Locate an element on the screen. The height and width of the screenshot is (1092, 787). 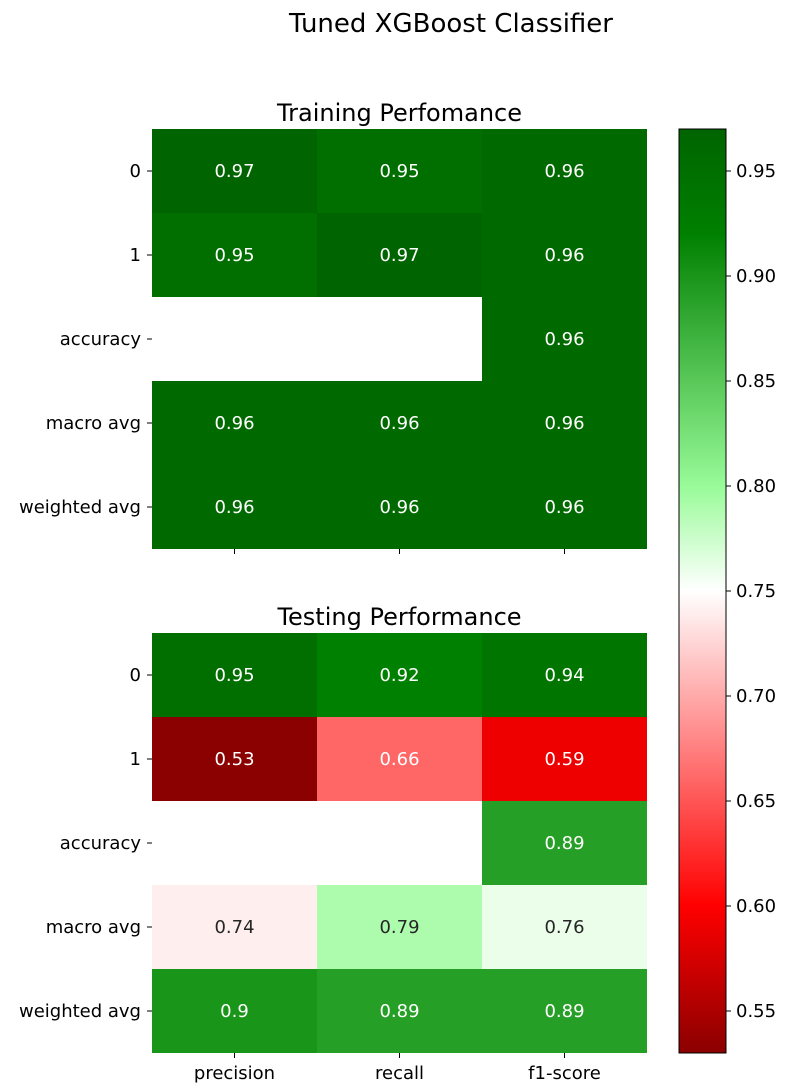
colorbar-tick-label: 0.80 is located at coordinates (756, 486).